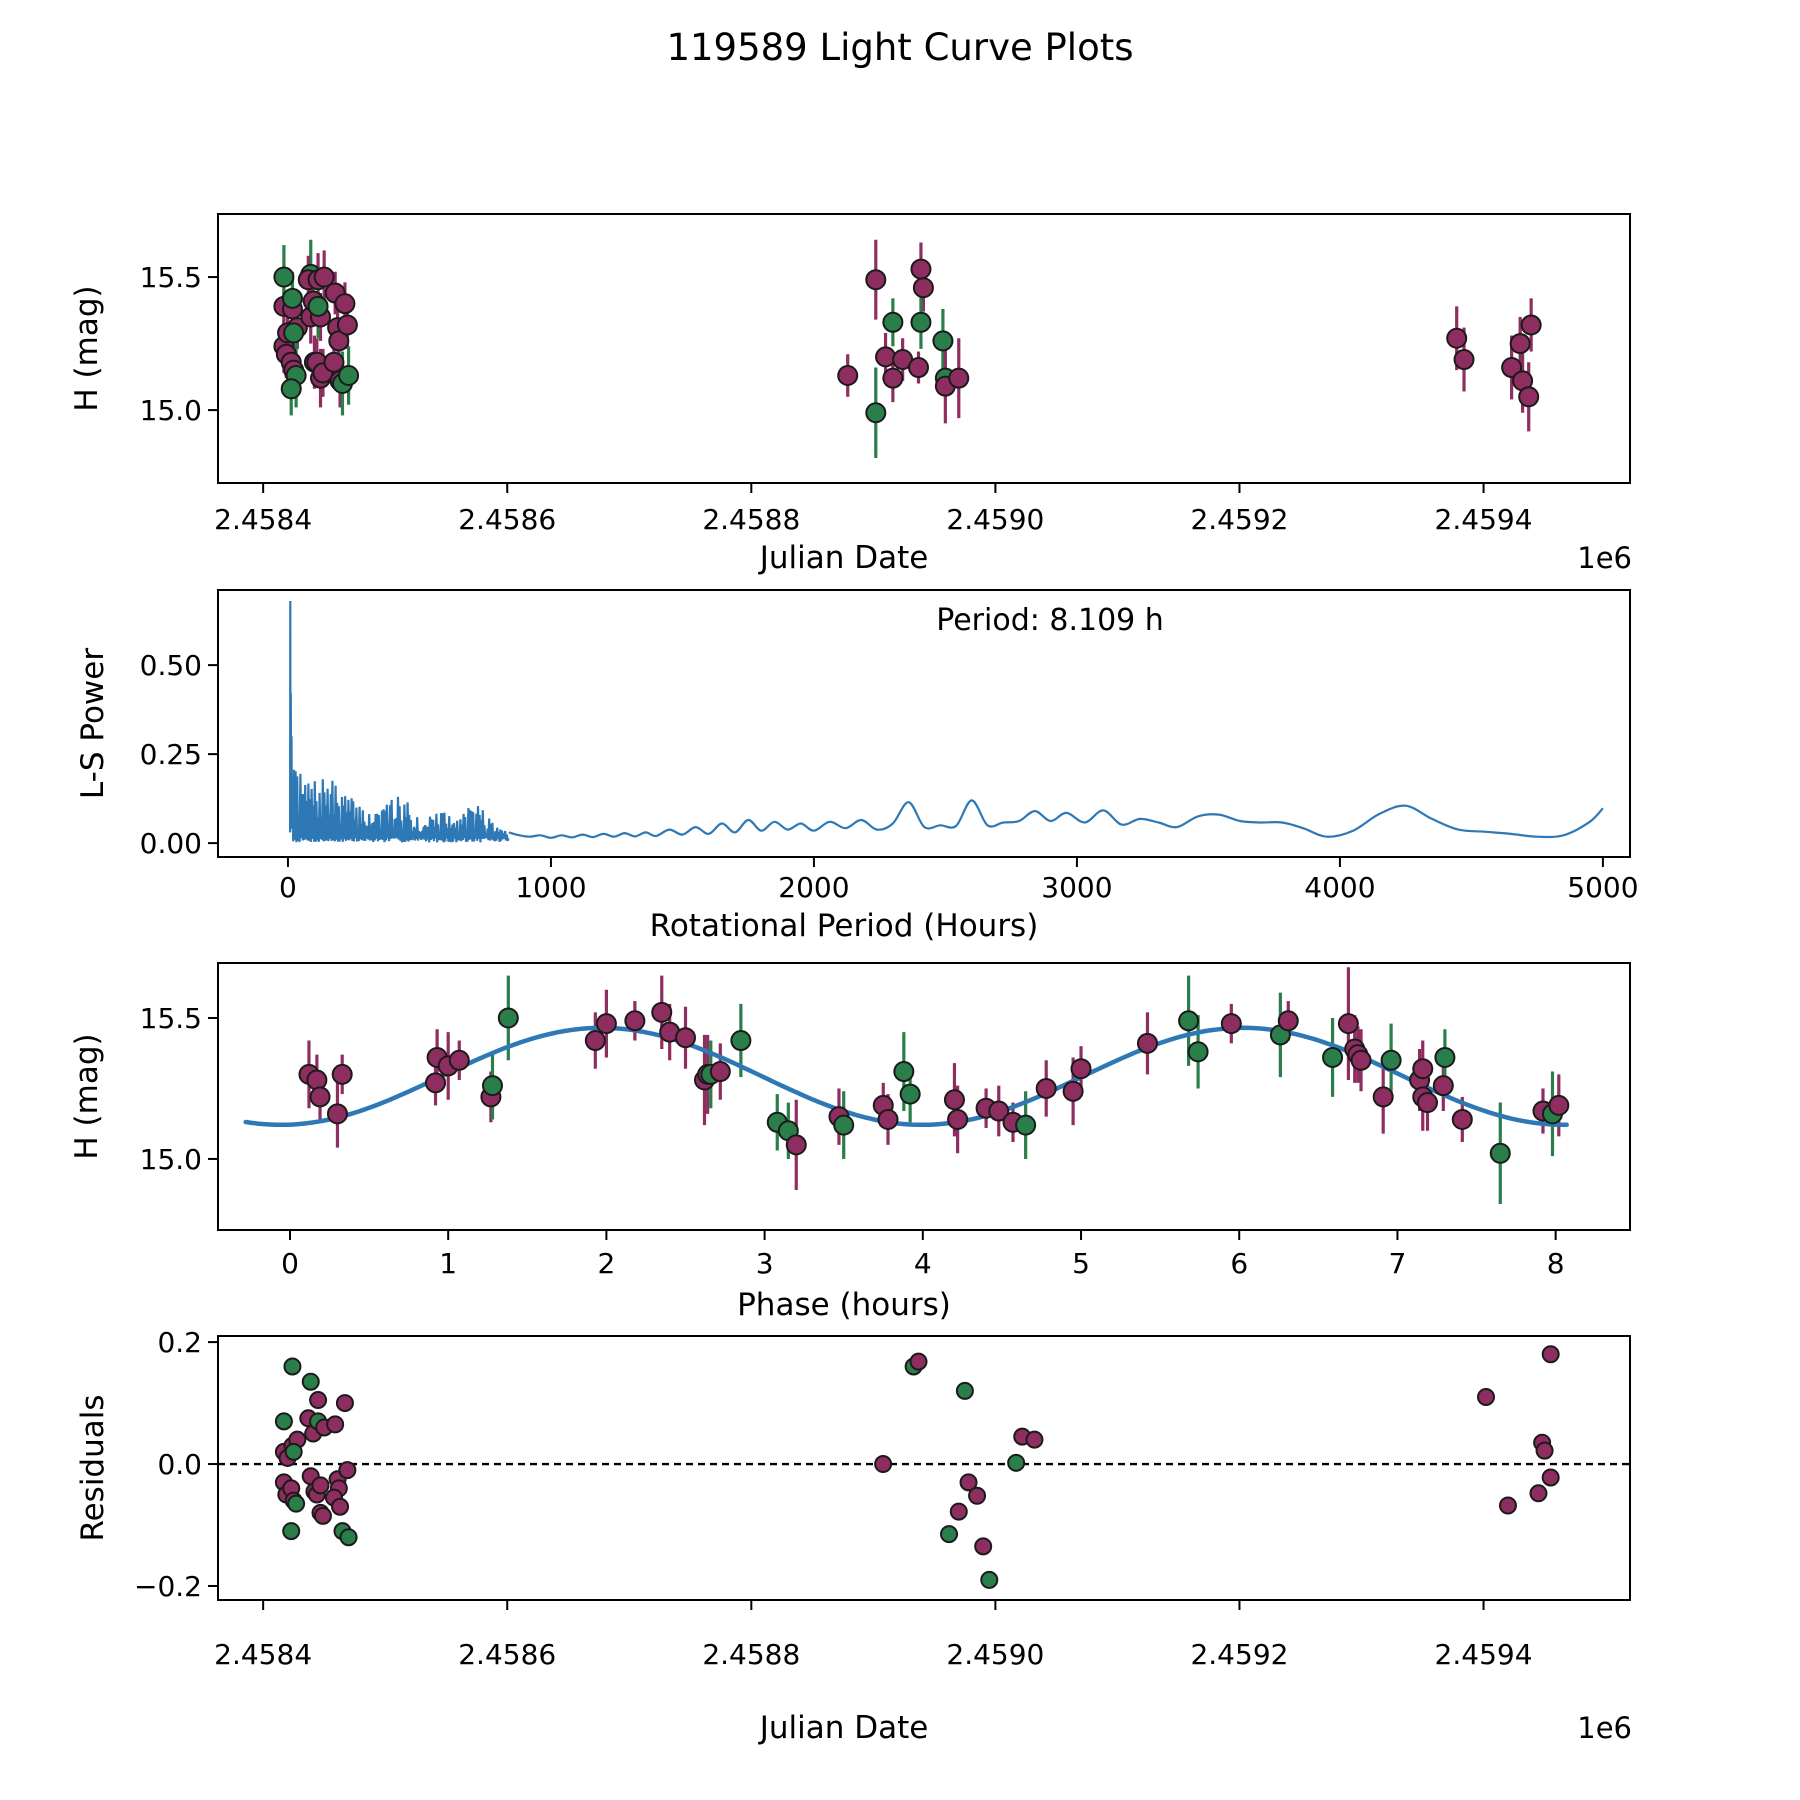  Describe the element at coordinates (1339, 887) in the screenshot. I see `x-tick-label: 4000` at that location.